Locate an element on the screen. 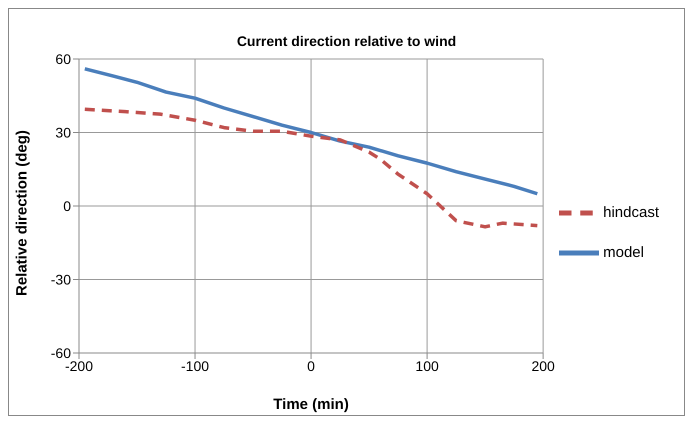 The image size is (691, 422). legend-label: hindcast is located at coordinates (631, 212).